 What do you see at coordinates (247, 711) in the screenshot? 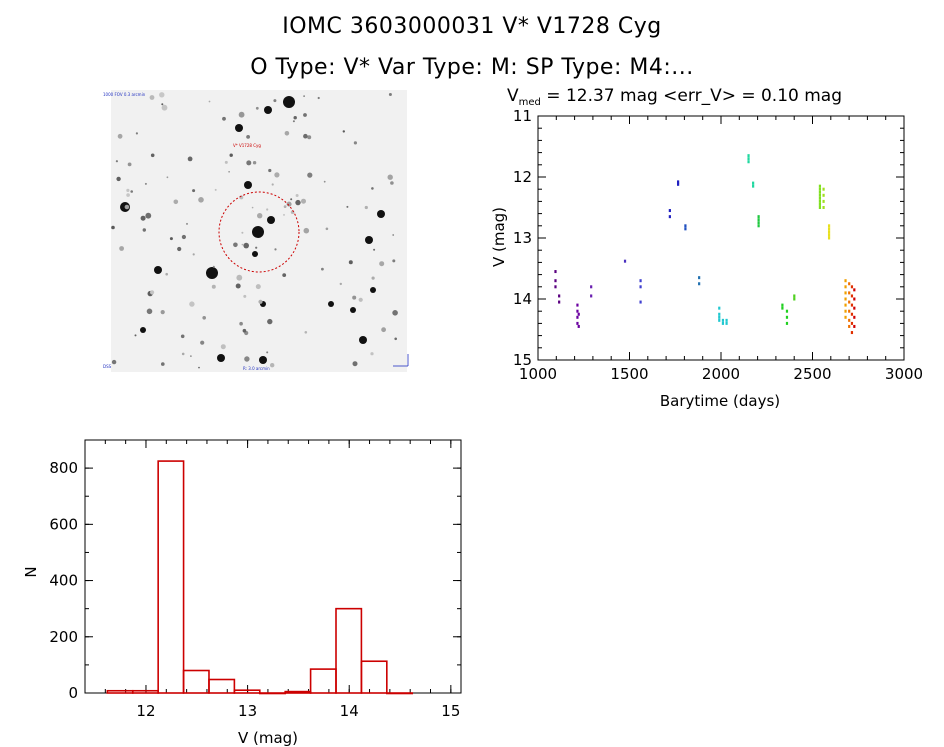
I see `x-tick-label: 13` at bounding box center [247, 711].